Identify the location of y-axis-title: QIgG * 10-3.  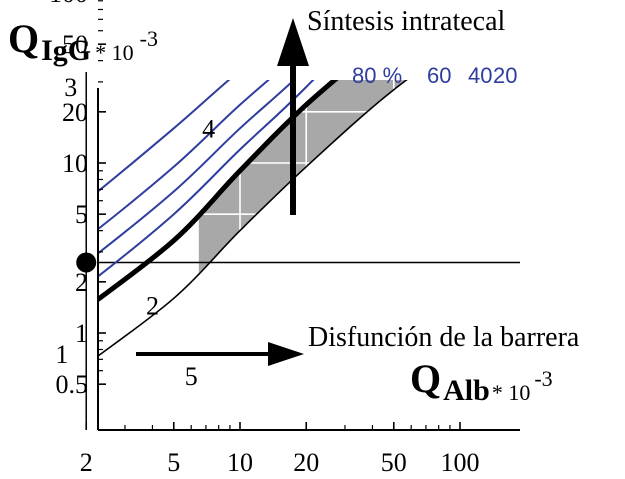
(83, 41).